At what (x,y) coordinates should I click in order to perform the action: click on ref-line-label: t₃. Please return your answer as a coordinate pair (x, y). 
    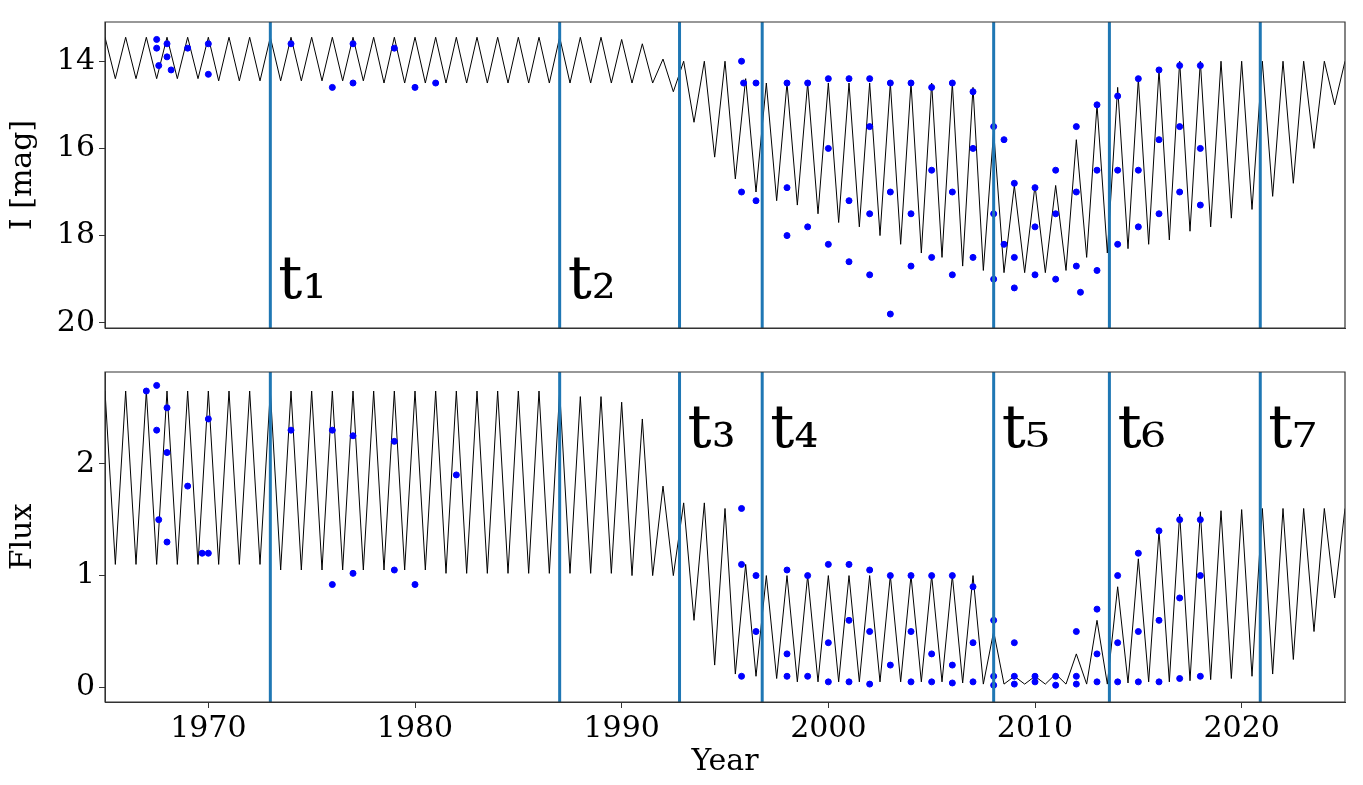
    Looking at the image, I should click on (711, 426).